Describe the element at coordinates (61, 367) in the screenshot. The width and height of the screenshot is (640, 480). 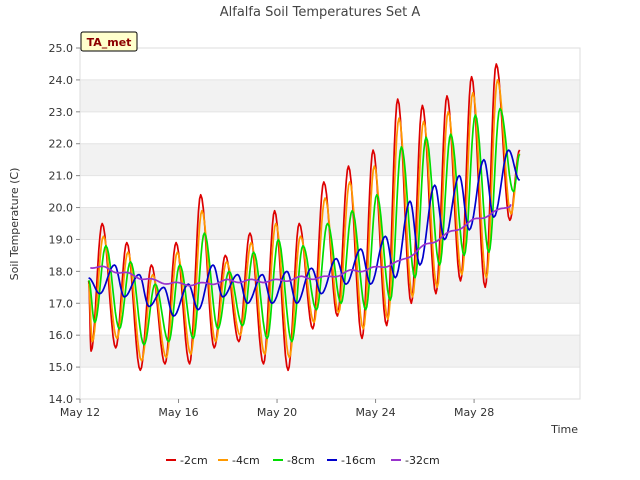
I see `y-tick-label: 15.0` at that location.